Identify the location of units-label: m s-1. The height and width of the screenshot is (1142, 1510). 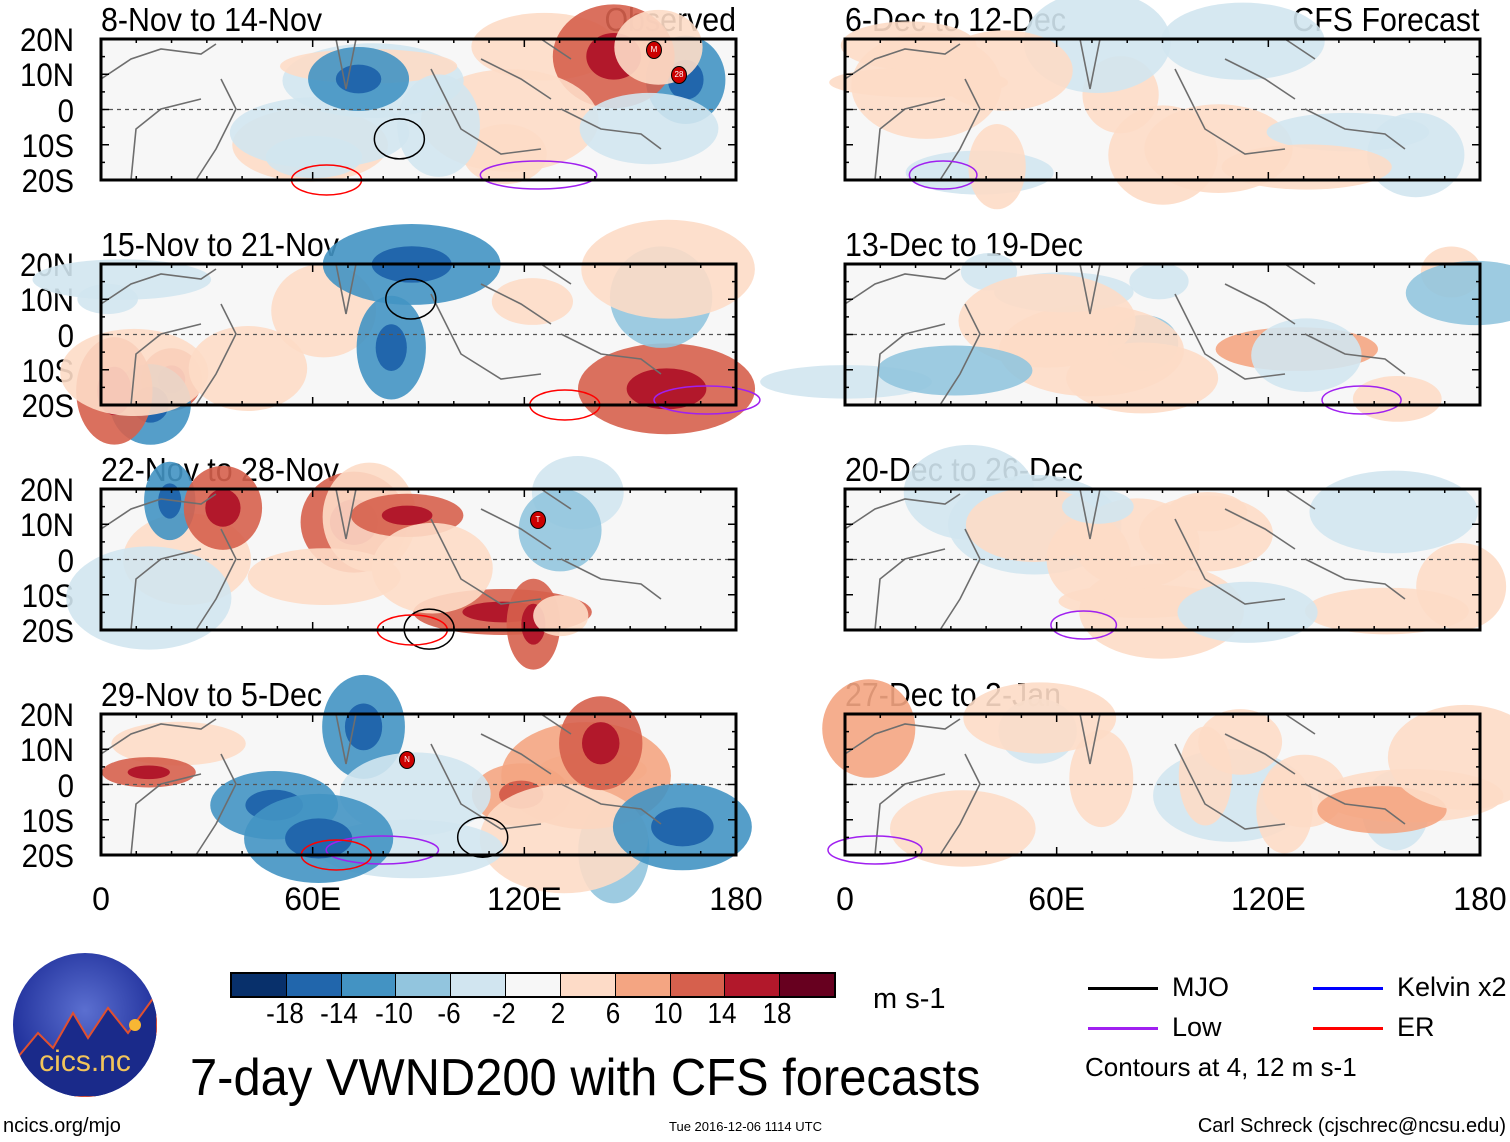
(909, 999).